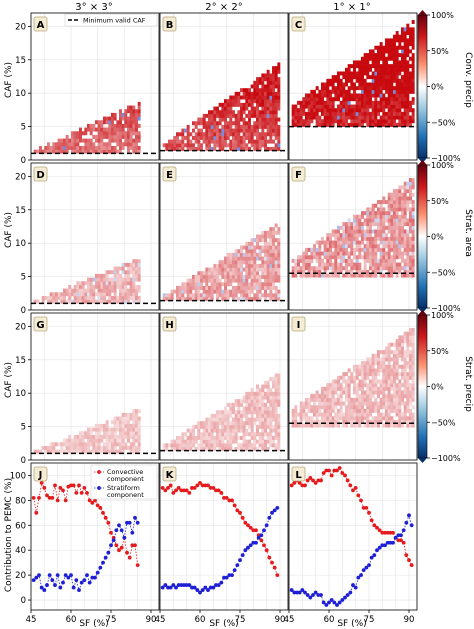 This screenshot has height=629, width=474. I want to click on colorbar-tick-label: 50%, so click(440, 51).